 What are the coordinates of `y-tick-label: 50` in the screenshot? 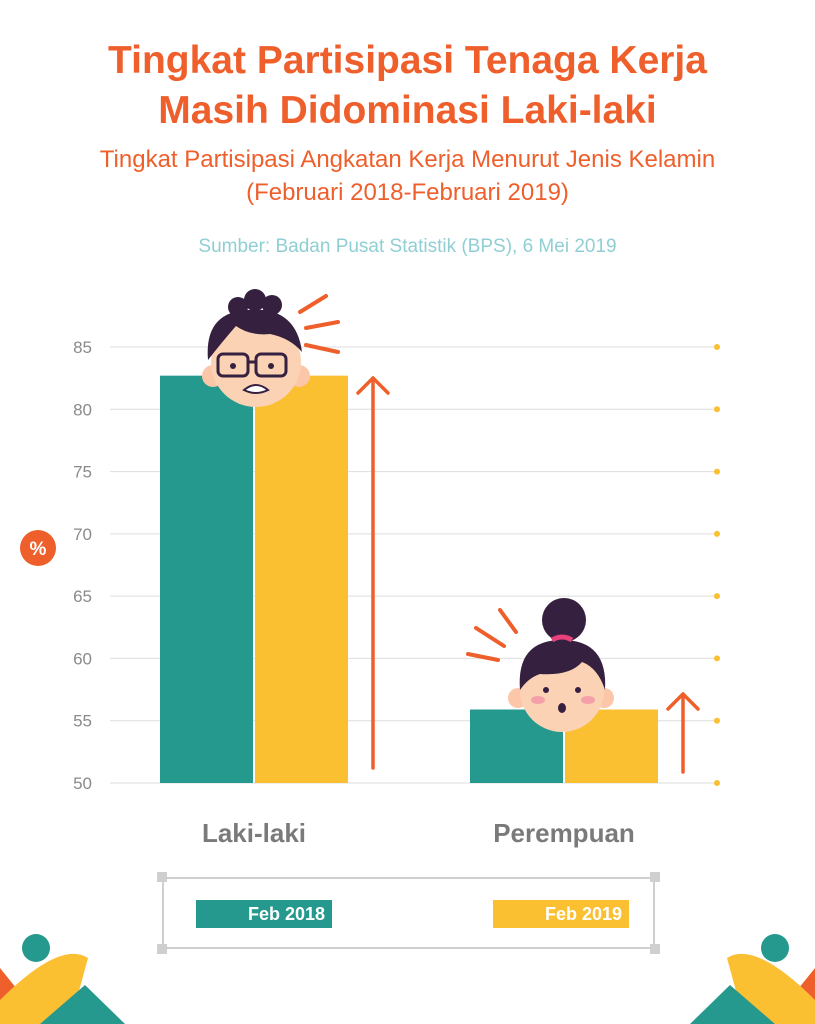 It's located at (82, 783).